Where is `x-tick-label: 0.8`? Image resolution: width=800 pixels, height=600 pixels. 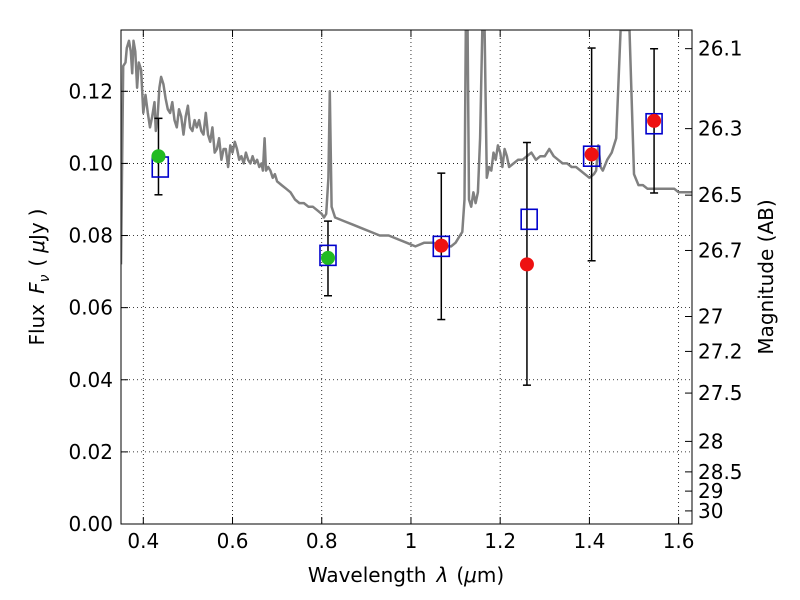 x-tick-label: 0.8 is located at coordinates (322, 541).